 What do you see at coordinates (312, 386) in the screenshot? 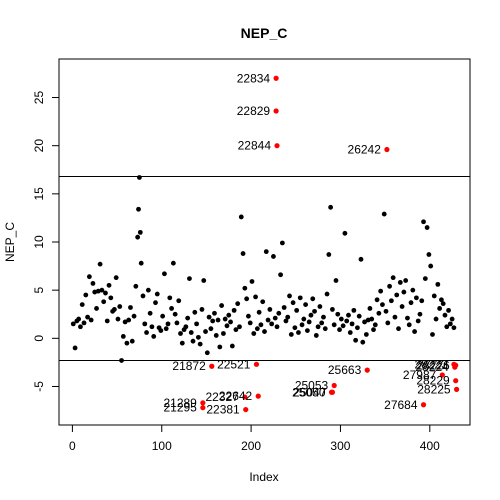
I see `outlier-label: 25053` at bounding box center [312, 386].